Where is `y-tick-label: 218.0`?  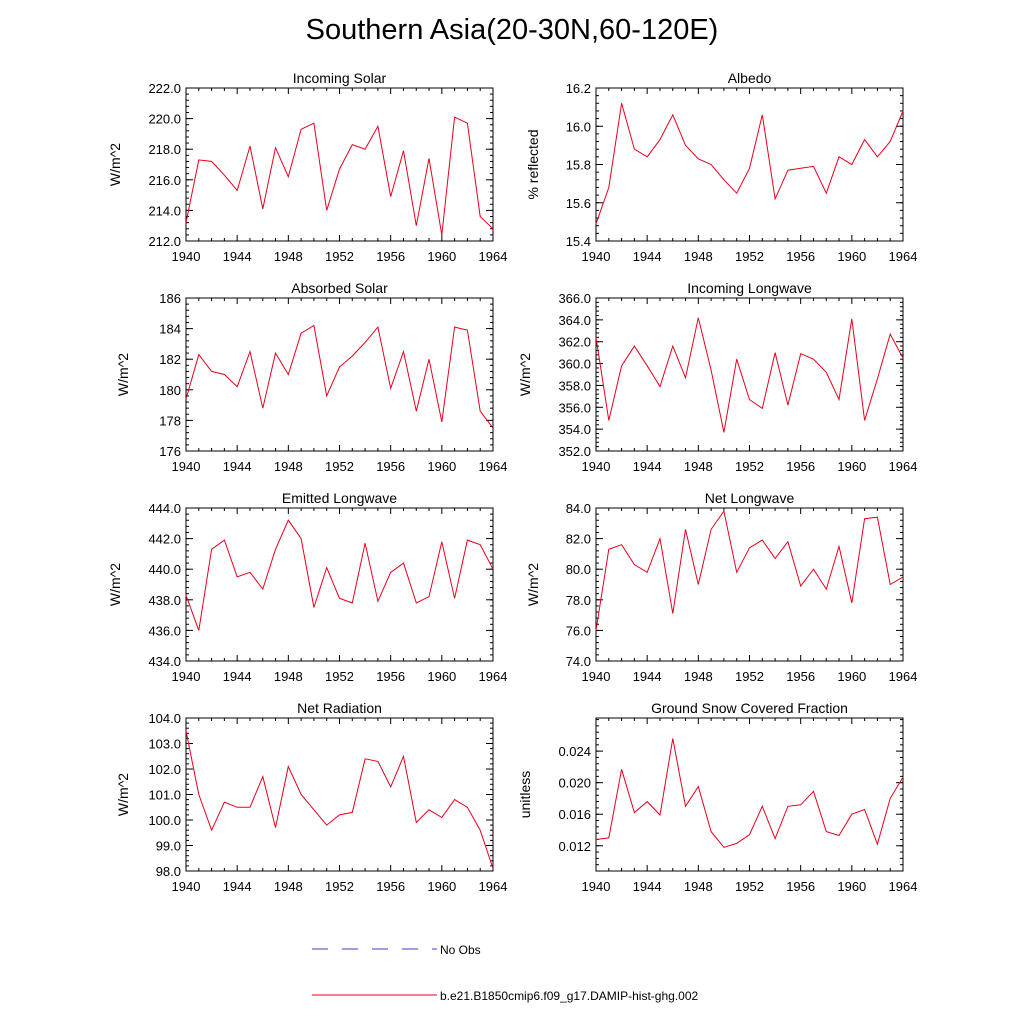
y-tick-label: 218.0 is located at coordinates (164, 149).